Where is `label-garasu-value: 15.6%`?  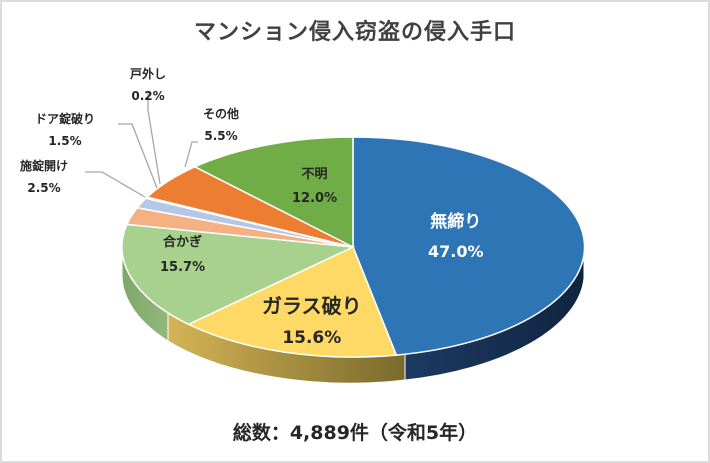 label-garasu-value: 15.6% is located at coordinates (312, 338).